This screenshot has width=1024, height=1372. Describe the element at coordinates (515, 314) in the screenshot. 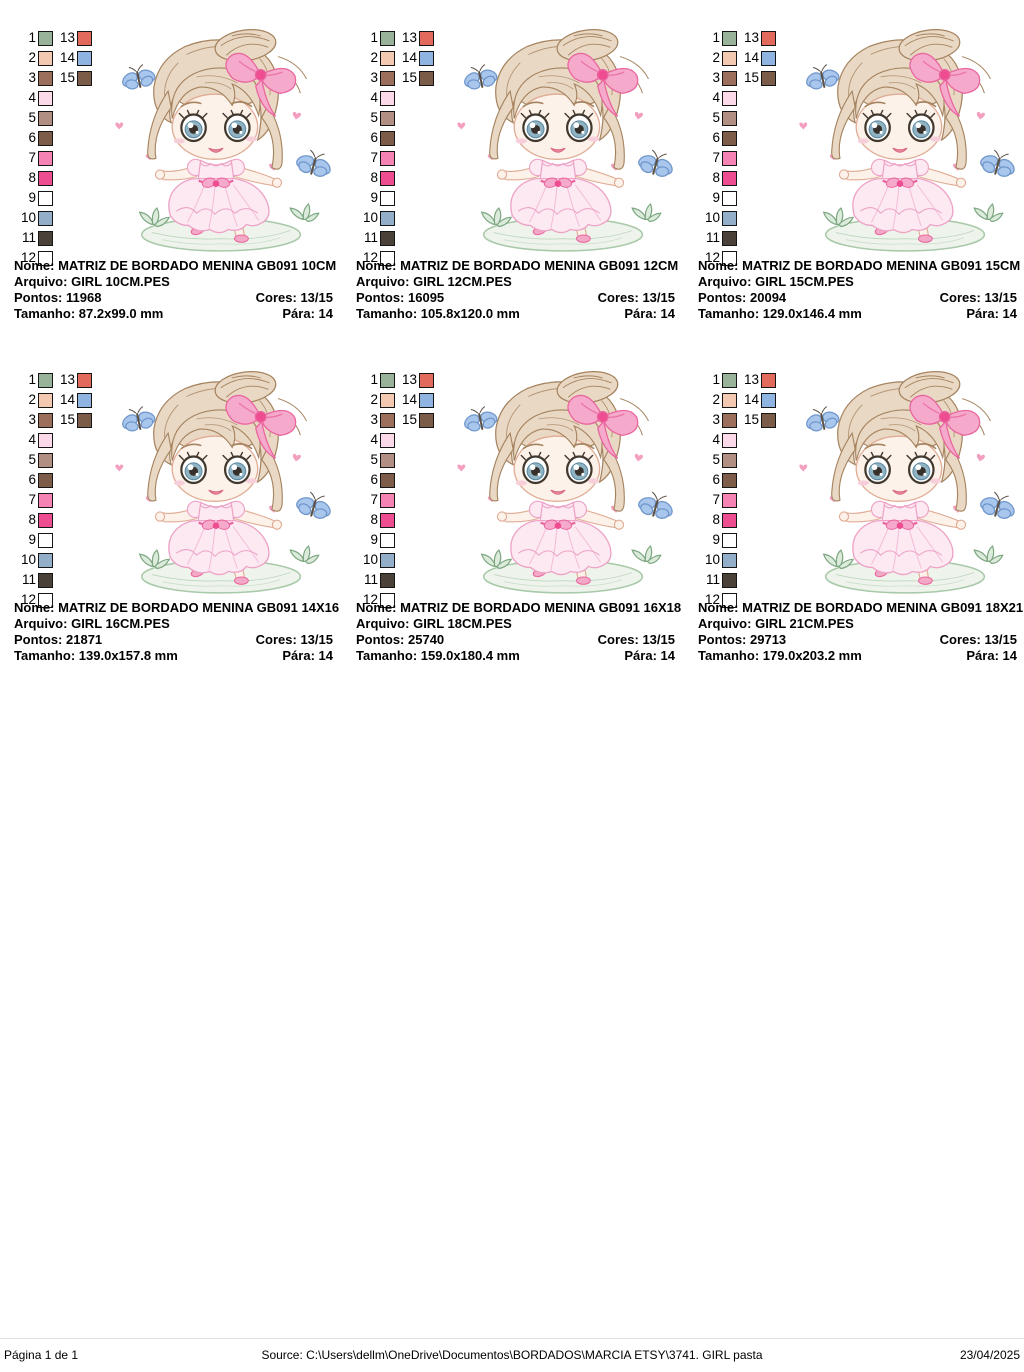

I see `tamanho-para-line: Tamanho: 105.8x120.0 mm Pára: 14` at that location.